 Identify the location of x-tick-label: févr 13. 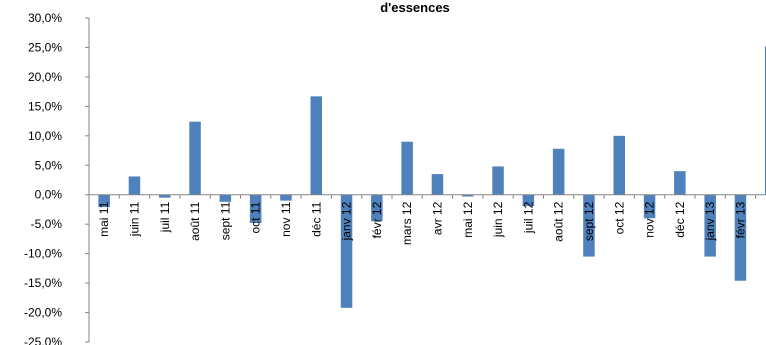
(740, 219).